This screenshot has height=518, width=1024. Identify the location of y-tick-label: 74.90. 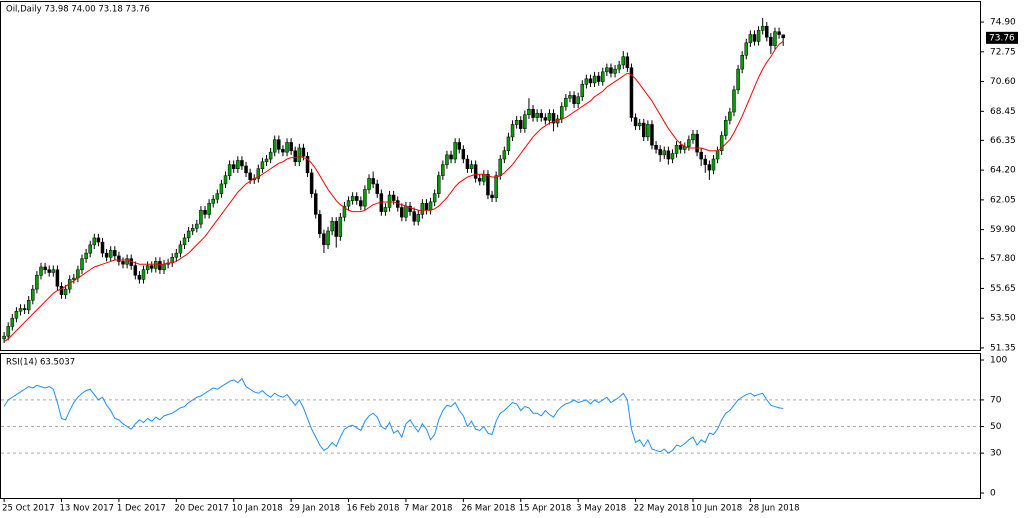
(1003, 23).